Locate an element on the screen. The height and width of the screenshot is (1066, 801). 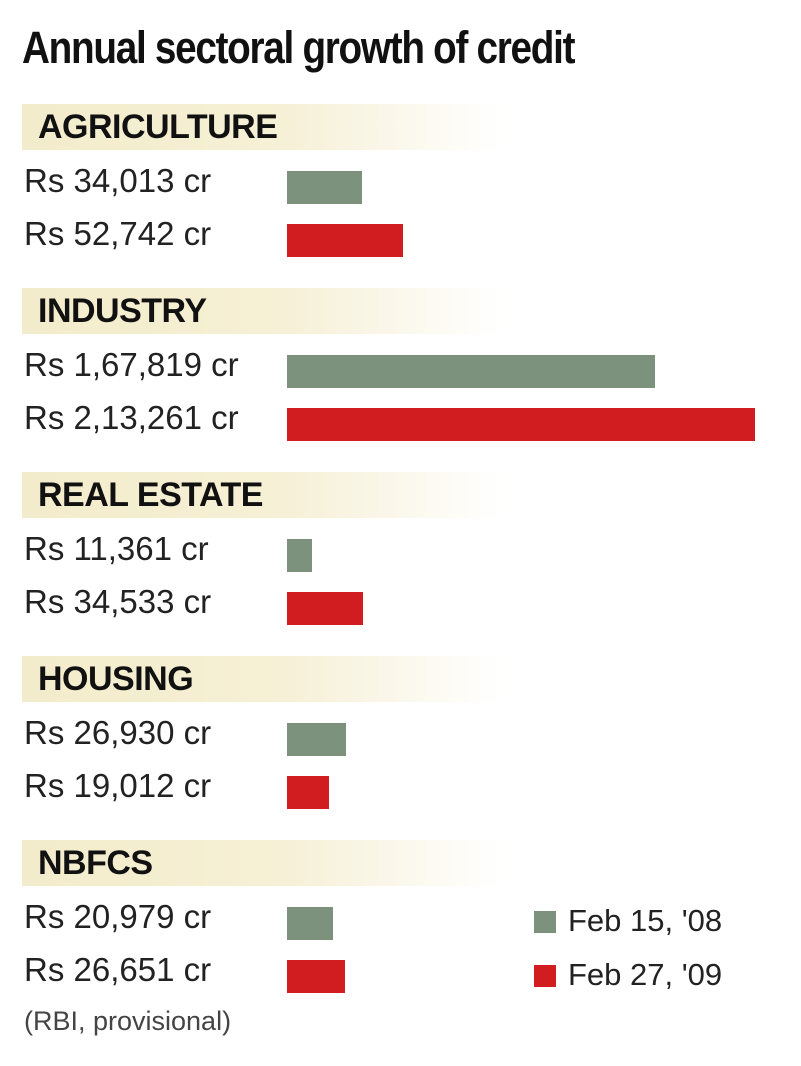
sector-header-housing: HOUSING is located at coordinates (262, 679).